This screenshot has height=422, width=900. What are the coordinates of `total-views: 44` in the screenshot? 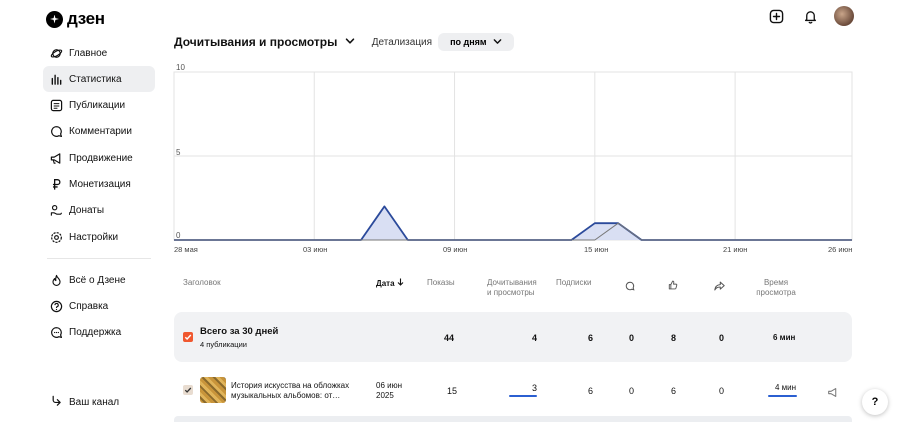 It's located at (449, 338).